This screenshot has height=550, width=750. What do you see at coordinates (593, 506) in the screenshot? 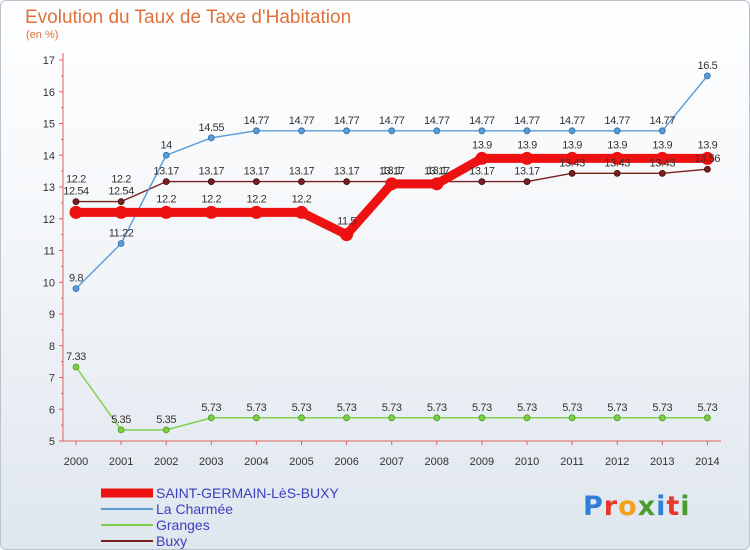
I see `logo-letter: P` at bounding box center [593, 506].